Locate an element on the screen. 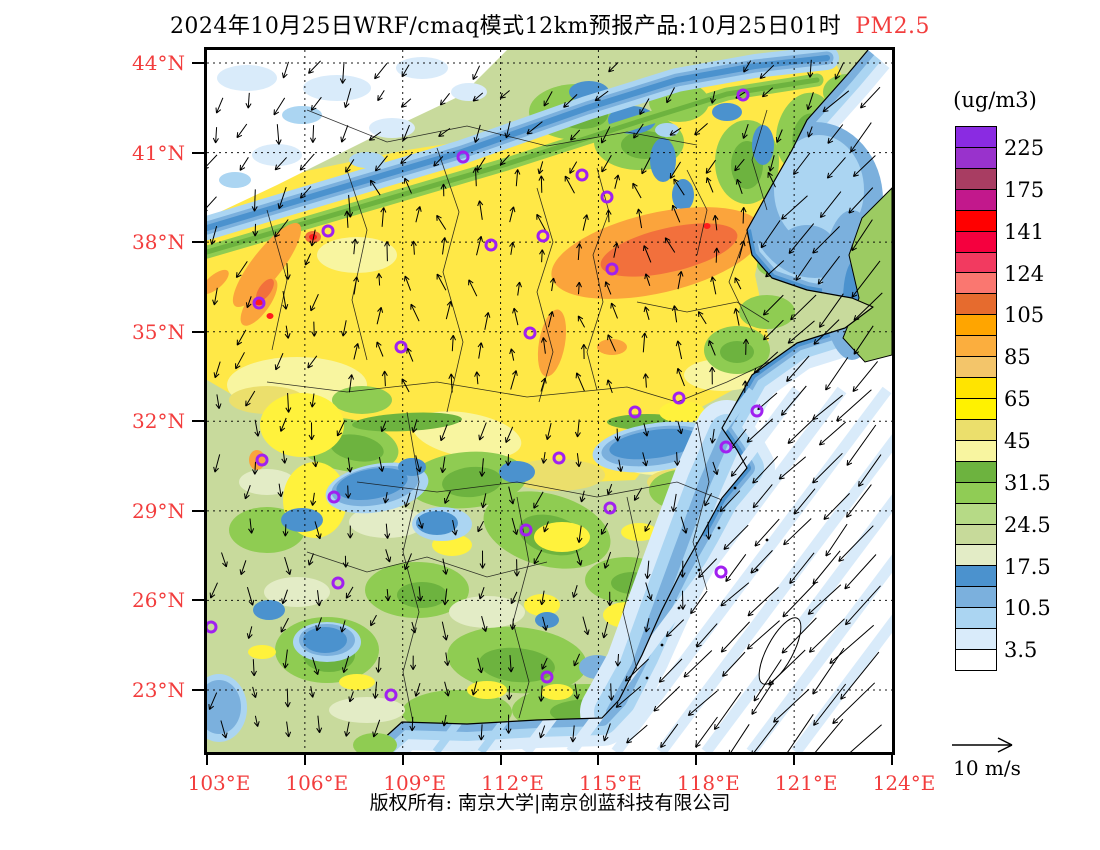 The image size is (1100, 850). y-axis-label: 41°N is located at coordinates (158, 152).